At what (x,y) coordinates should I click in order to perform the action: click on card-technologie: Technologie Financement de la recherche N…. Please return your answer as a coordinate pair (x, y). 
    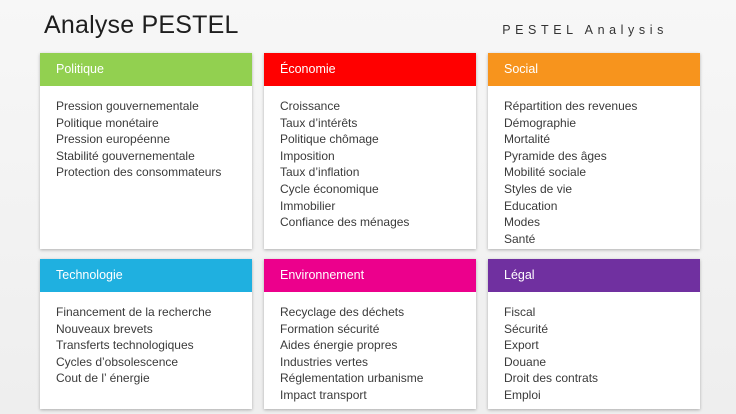
    Looking at the image, I should click on (146, 334).